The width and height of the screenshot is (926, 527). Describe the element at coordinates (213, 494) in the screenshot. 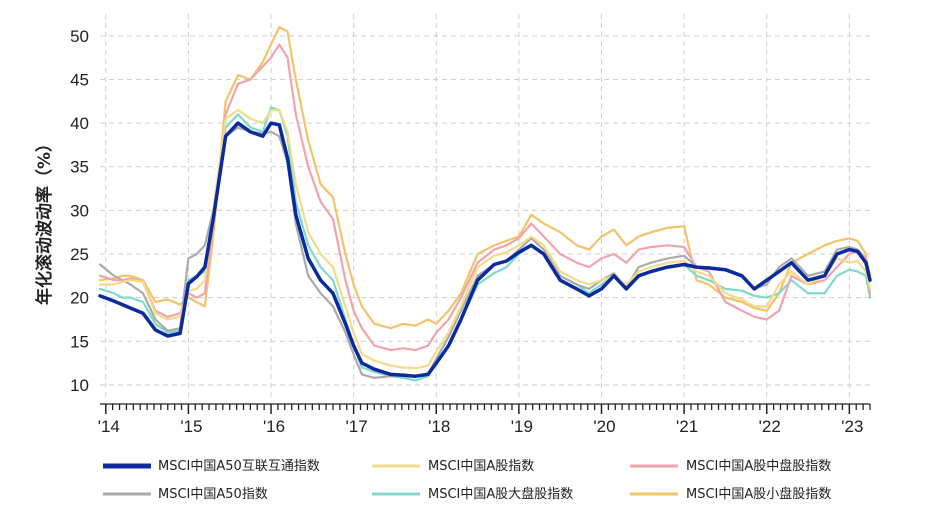

I see `legend-label: MSCI中国A50指数` at that location.